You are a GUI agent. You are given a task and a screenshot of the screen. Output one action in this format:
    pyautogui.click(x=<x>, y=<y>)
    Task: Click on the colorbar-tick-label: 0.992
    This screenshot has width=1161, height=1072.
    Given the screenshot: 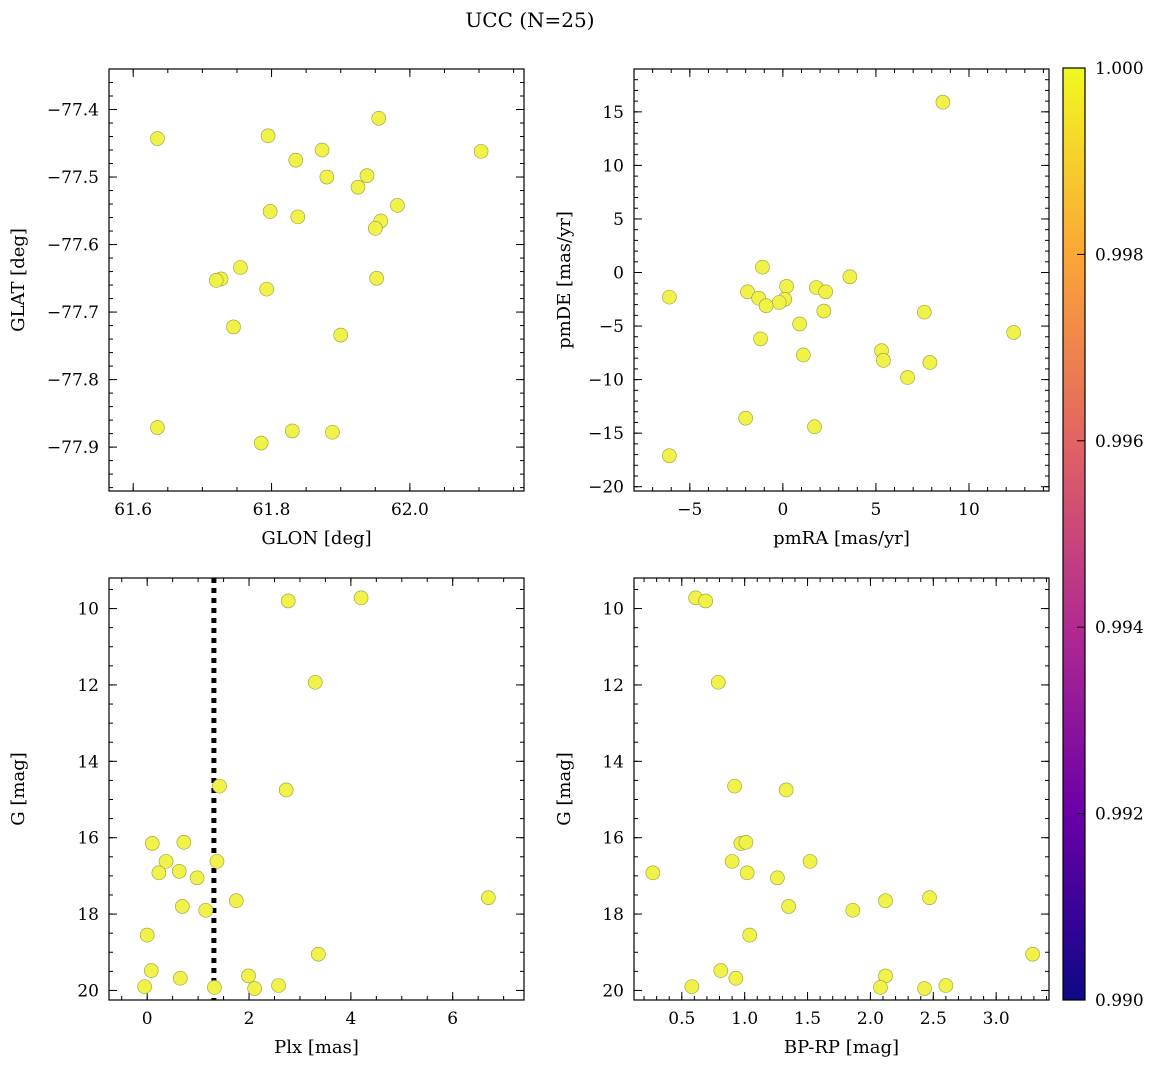 What is the action you would take?
    pyautogui.click(x=1119, y=815)
    